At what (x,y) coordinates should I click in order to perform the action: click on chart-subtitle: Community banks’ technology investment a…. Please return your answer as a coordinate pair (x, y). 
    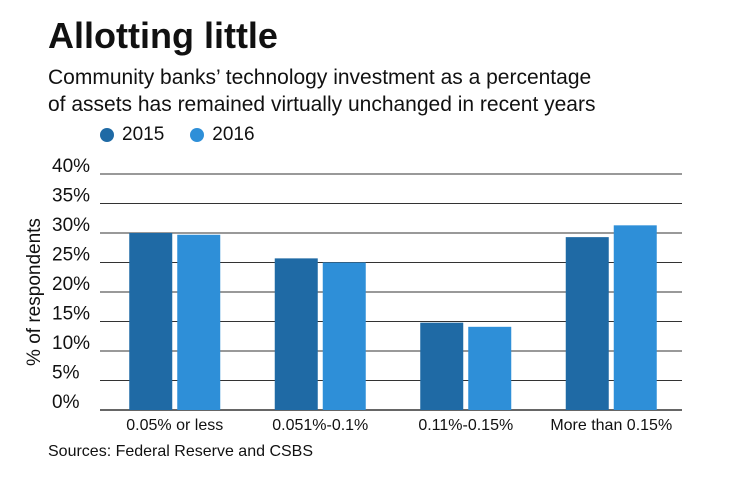
    Looking at the image, I should click on (388, 91).